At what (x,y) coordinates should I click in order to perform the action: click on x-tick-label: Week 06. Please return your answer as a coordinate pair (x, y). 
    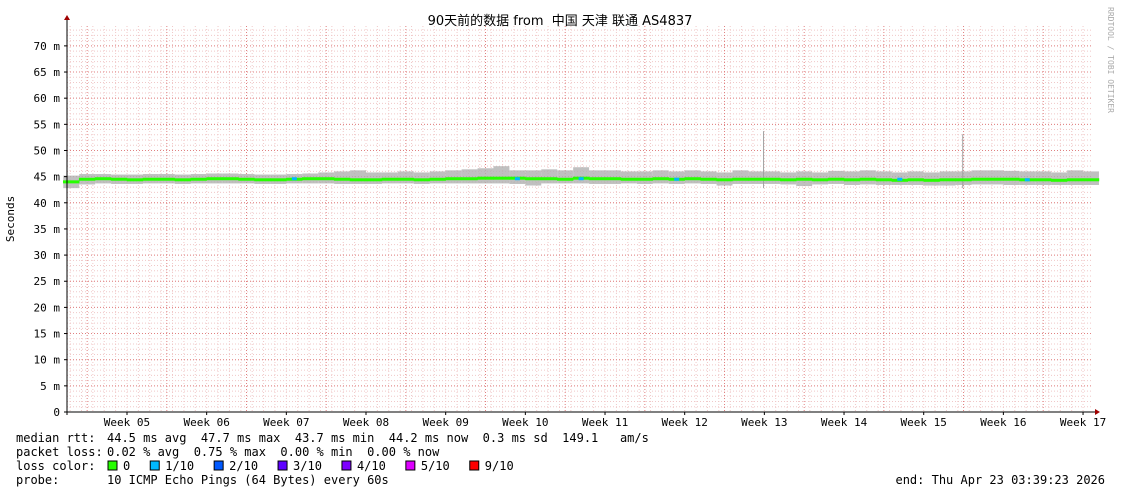
    Looking at the image, I should click on (206, 422).